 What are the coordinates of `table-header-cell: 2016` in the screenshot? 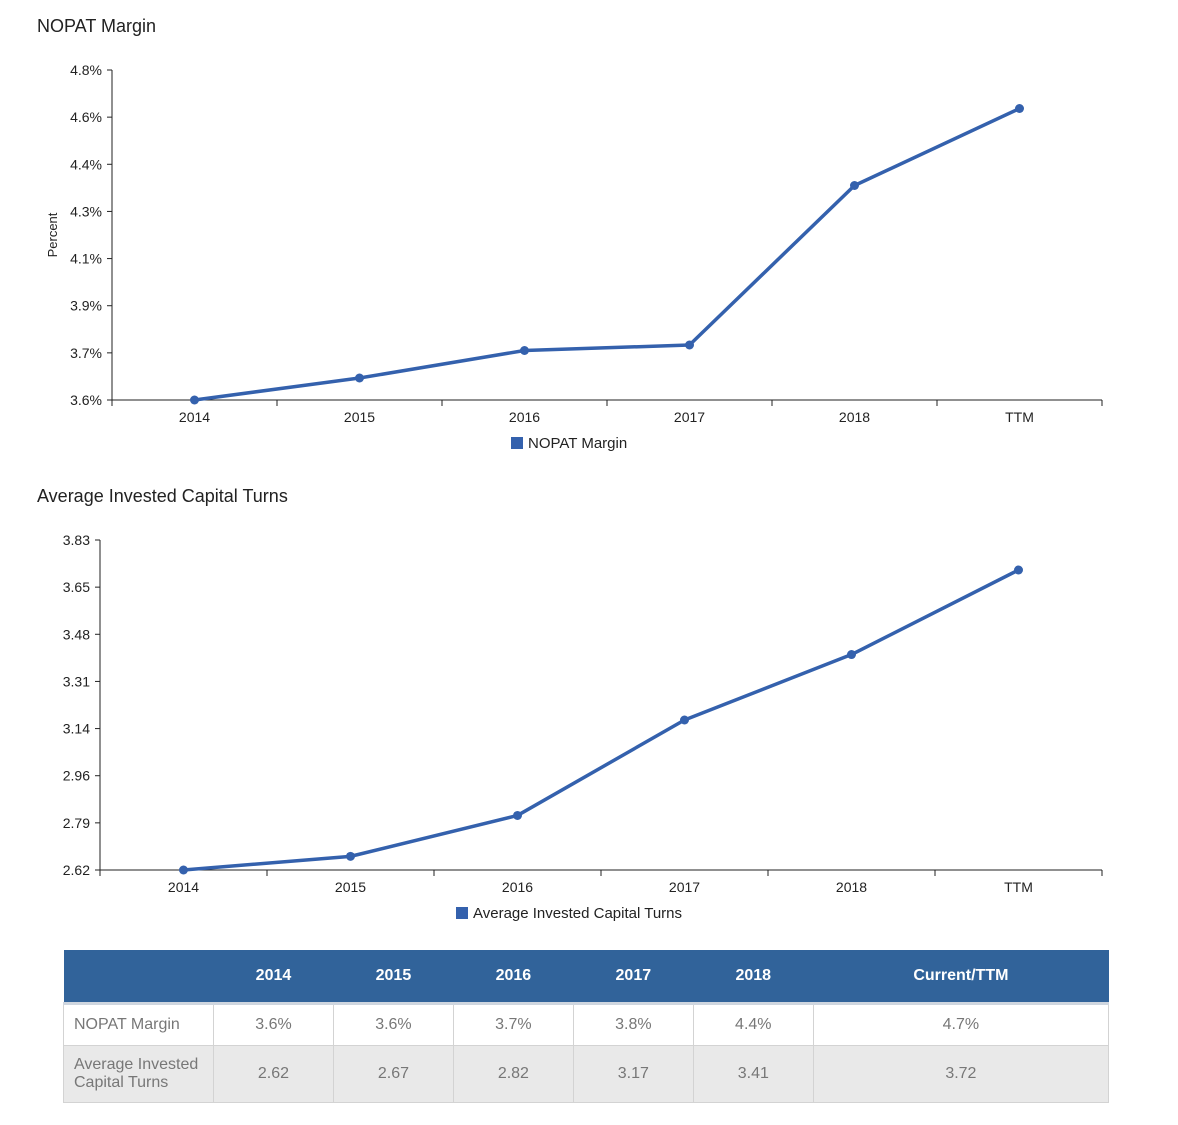 It's located at (513, 977).